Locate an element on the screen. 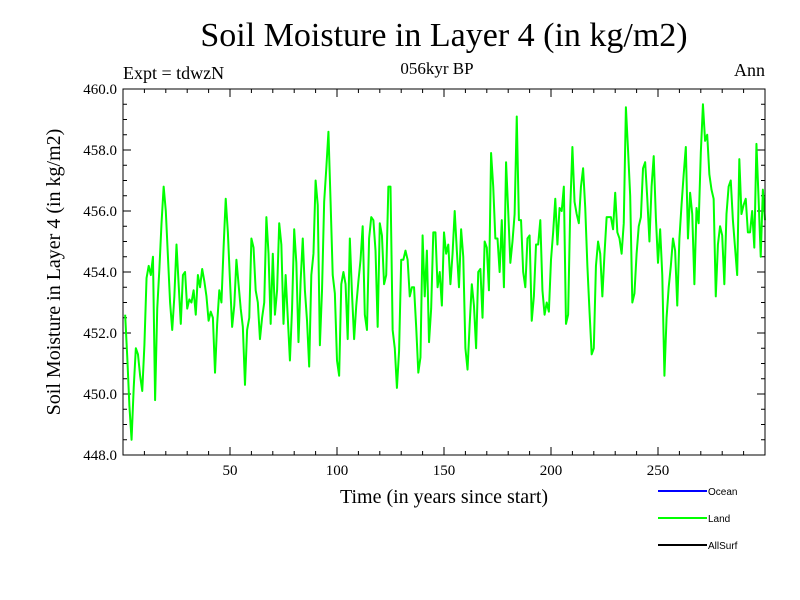  y-tick-label: 456.0 is located at coordinates (100, 212).